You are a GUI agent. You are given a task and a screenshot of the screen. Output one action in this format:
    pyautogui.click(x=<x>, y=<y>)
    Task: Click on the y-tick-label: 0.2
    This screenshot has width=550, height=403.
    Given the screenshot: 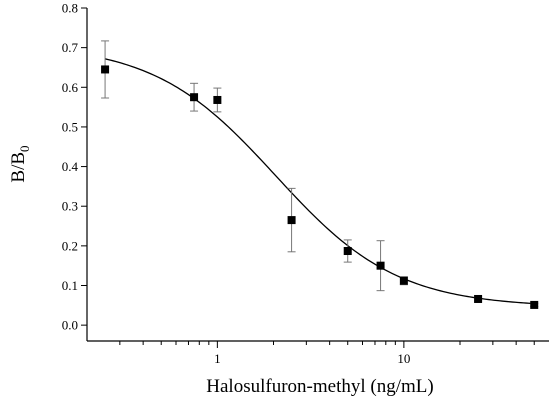 What is the action you would take?
    pyautogui.click(x=70, y=245)
    